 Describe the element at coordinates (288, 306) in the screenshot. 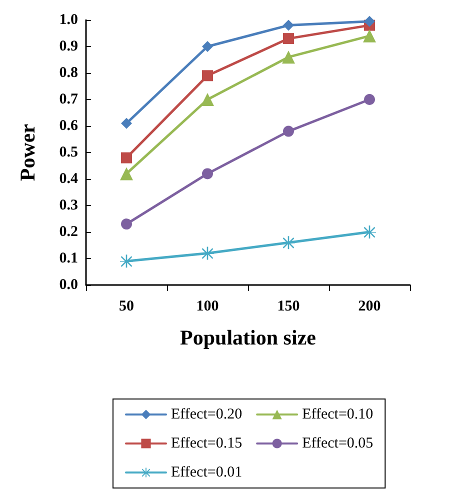

I see `x-tick-label: 150` at that location.